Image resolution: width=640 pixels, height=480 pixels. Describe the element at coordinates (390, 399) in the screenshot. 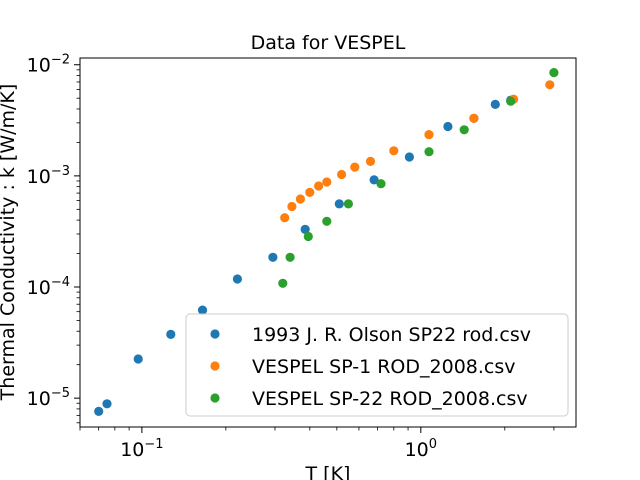

I see `legend-label-2: VESPEL SP-22 ROD_2008.csv` at that location.